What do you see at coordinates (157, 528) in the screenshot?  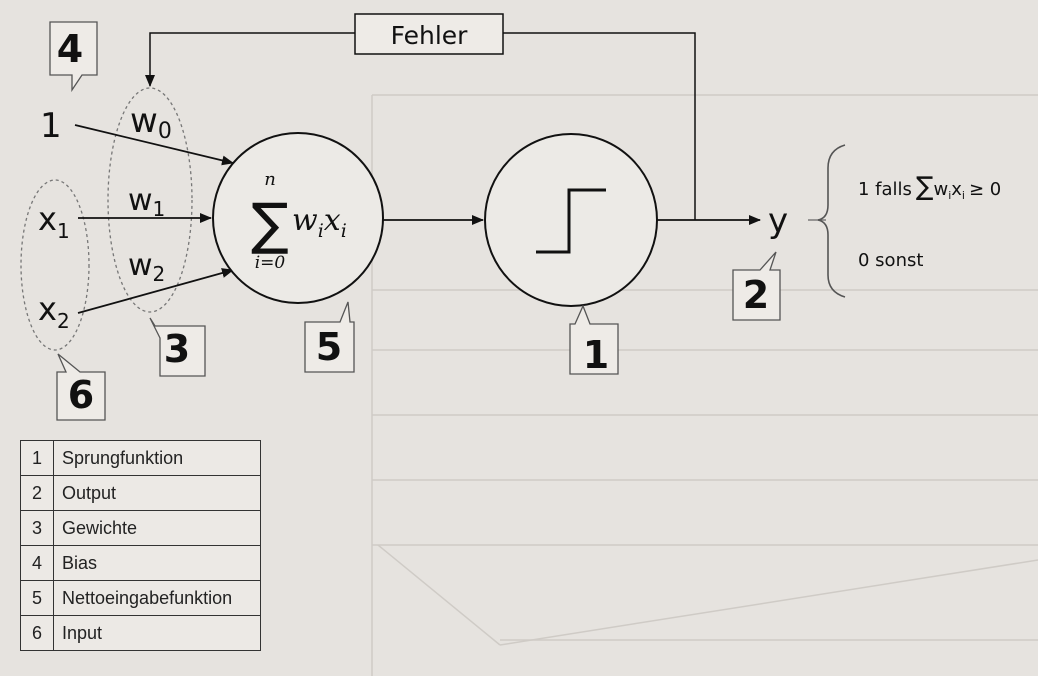 I see `legend-label: Gewichte` at bounding box center [157, 528].